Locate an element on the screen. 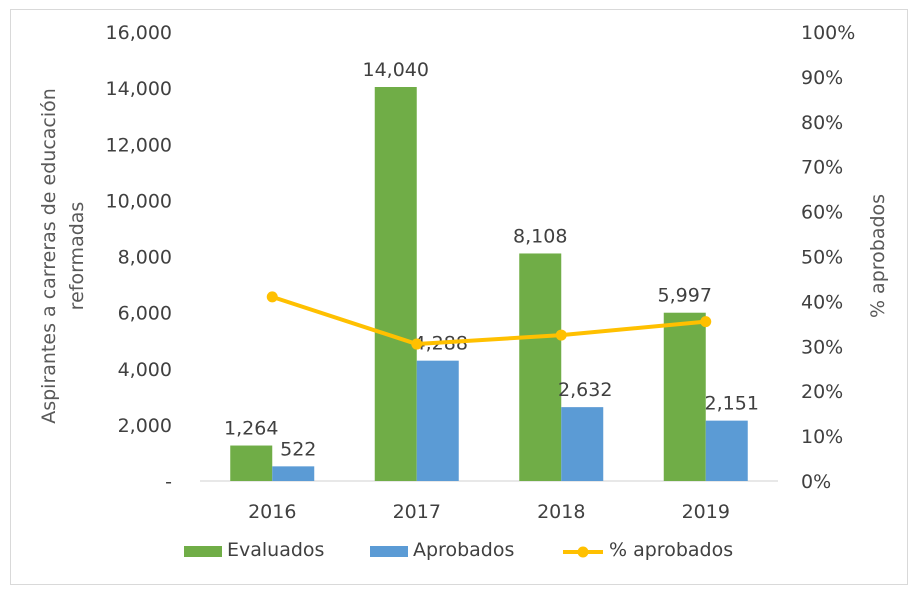 This screenshot has height=592, width=920. x-tick-label: 2016 is located at coordinates (272, 512).